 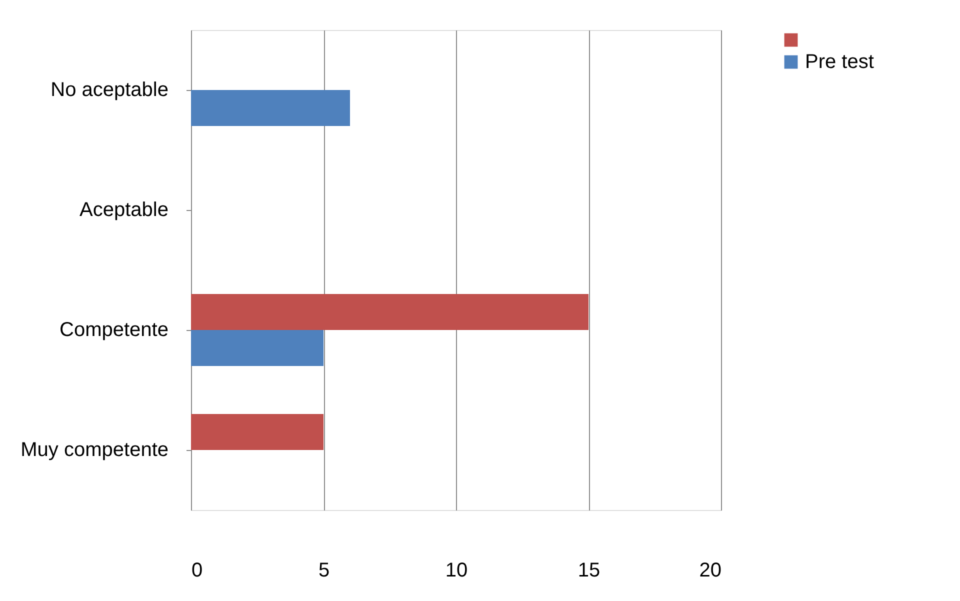 What do you see at coordinates (456, 571) in the screenshot?
I see `x-tick-label: 10` at bounding box center [456, 571].